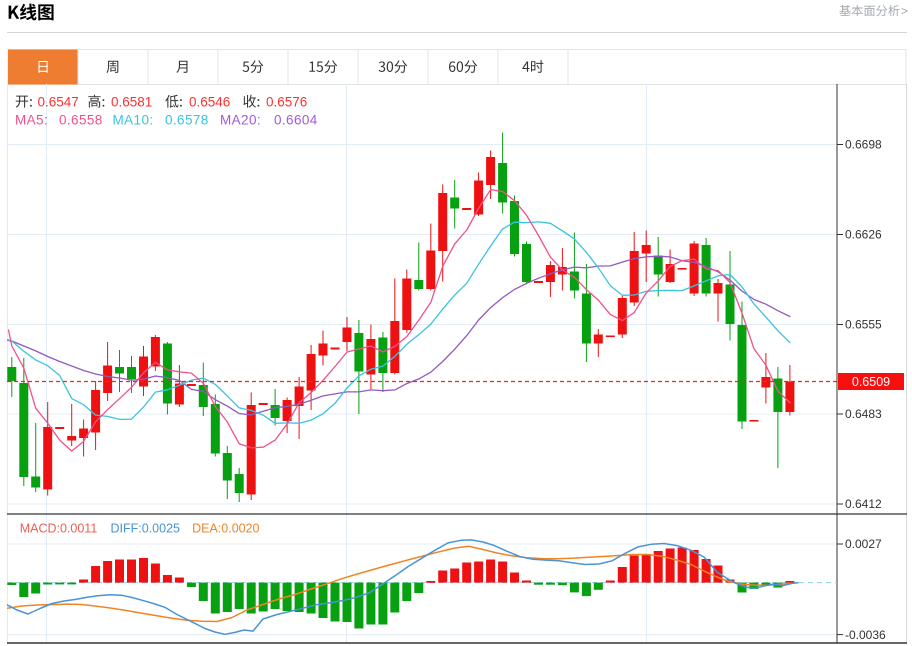  I want to click on svg-text: DEA:0.0020, so click(225, 529).